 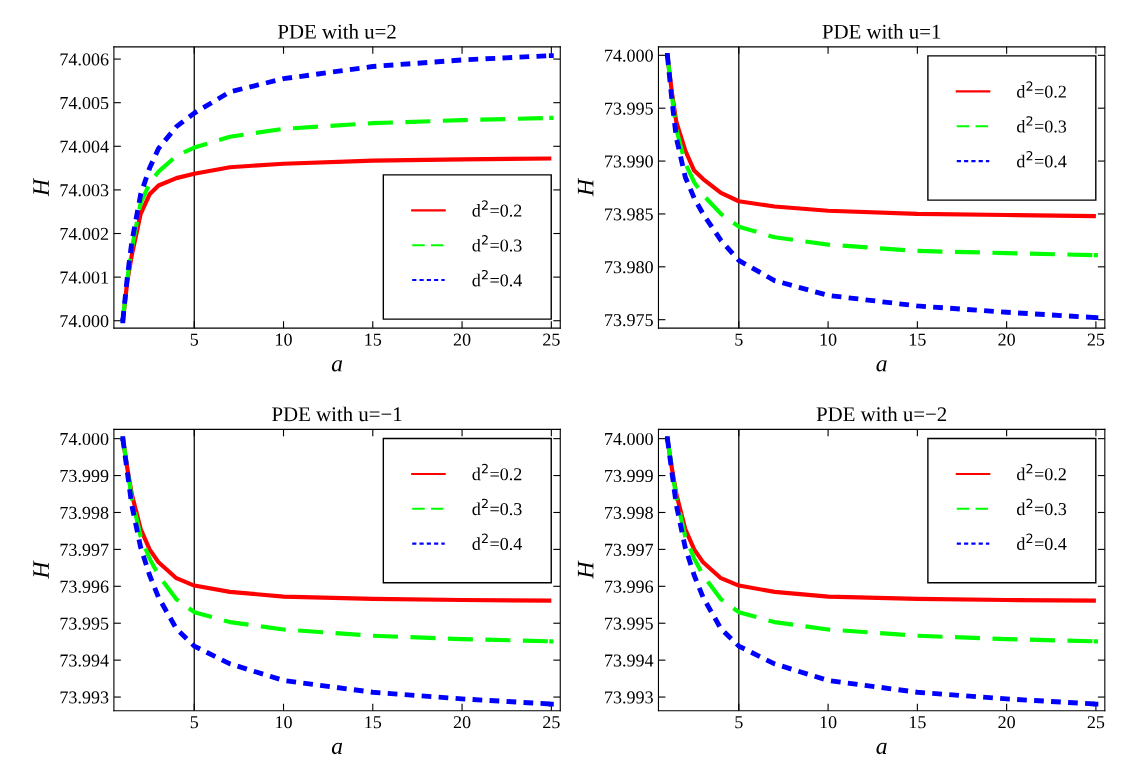 I want to click on chart-title: PDE with u=−2, so click(x=881, y=414).